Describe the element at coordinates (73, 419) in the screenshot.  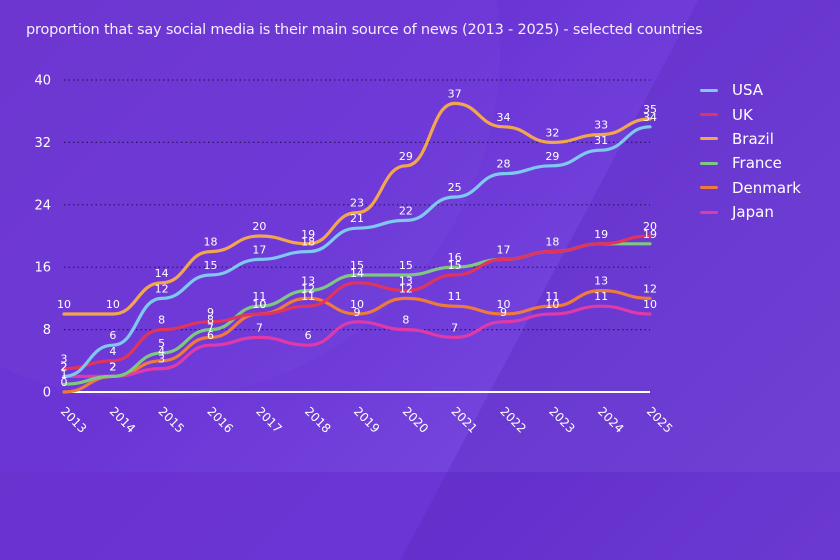
I see `x-tick-label: 2013` at that location.